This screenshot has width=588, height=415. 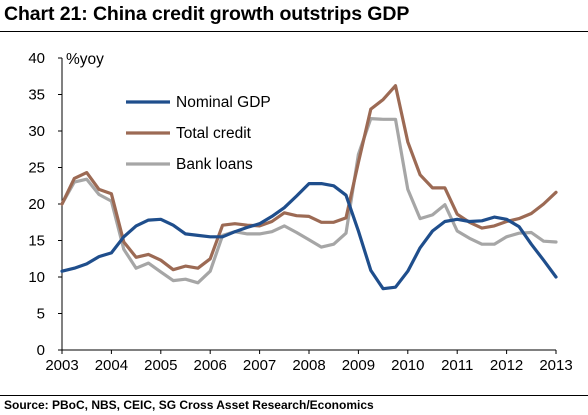 I want to click on y-tick-label: 35, so click(x=36, y=95).